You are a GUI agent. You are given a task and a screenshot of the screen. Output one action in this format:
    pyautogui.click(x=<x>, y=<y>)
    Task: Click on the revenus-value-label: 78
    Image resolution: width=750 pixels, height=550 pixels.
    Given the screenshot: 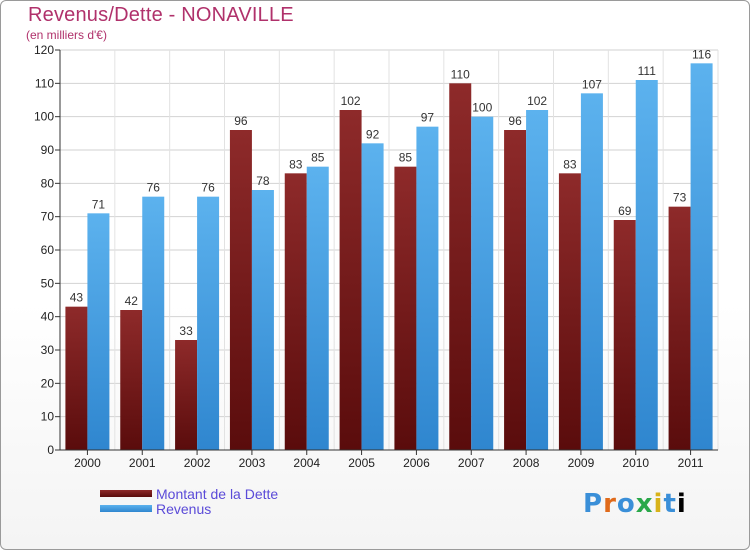 What is the action you would take?
    pyautogui.click(x=263, y=181)
    